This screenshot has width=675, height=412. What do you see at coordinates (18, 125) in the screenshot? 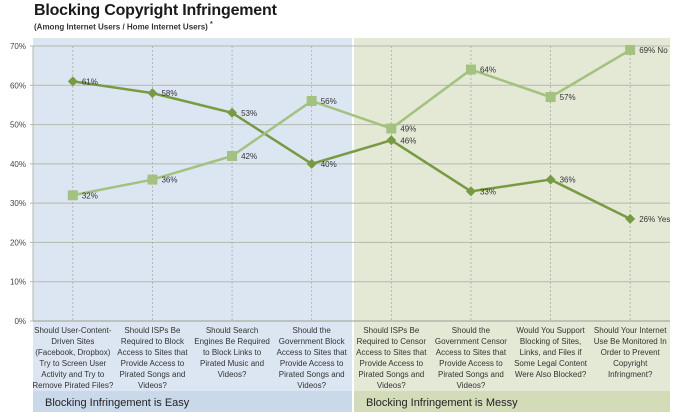
I see `y-tick-label: 50%` at bounding box center [18, 125].